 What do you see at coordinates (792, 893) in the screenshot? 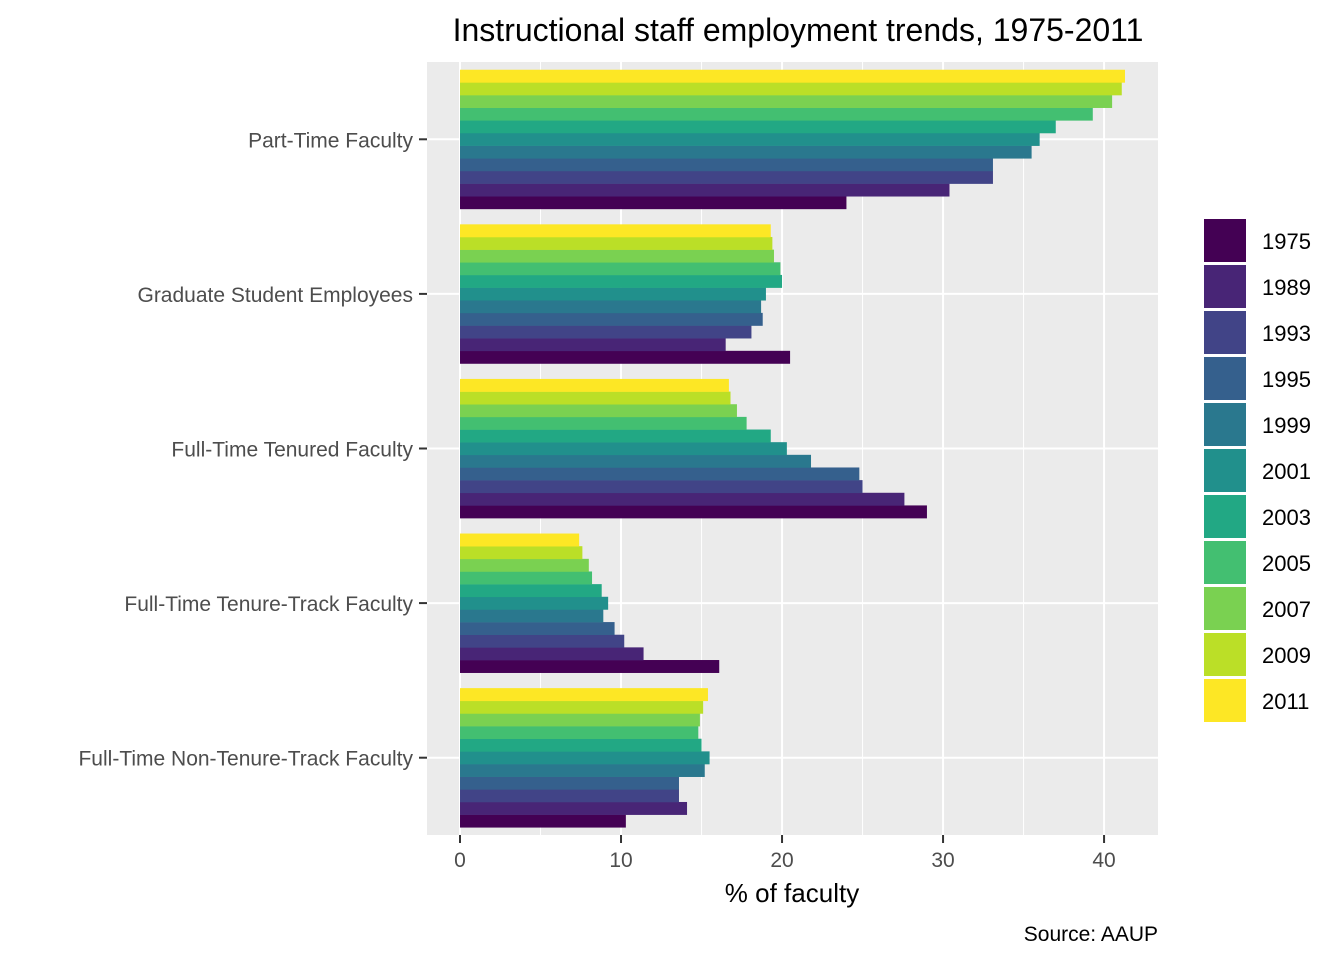
I see `x-axis-label: % of faculty` at bounding box center [792, 893].